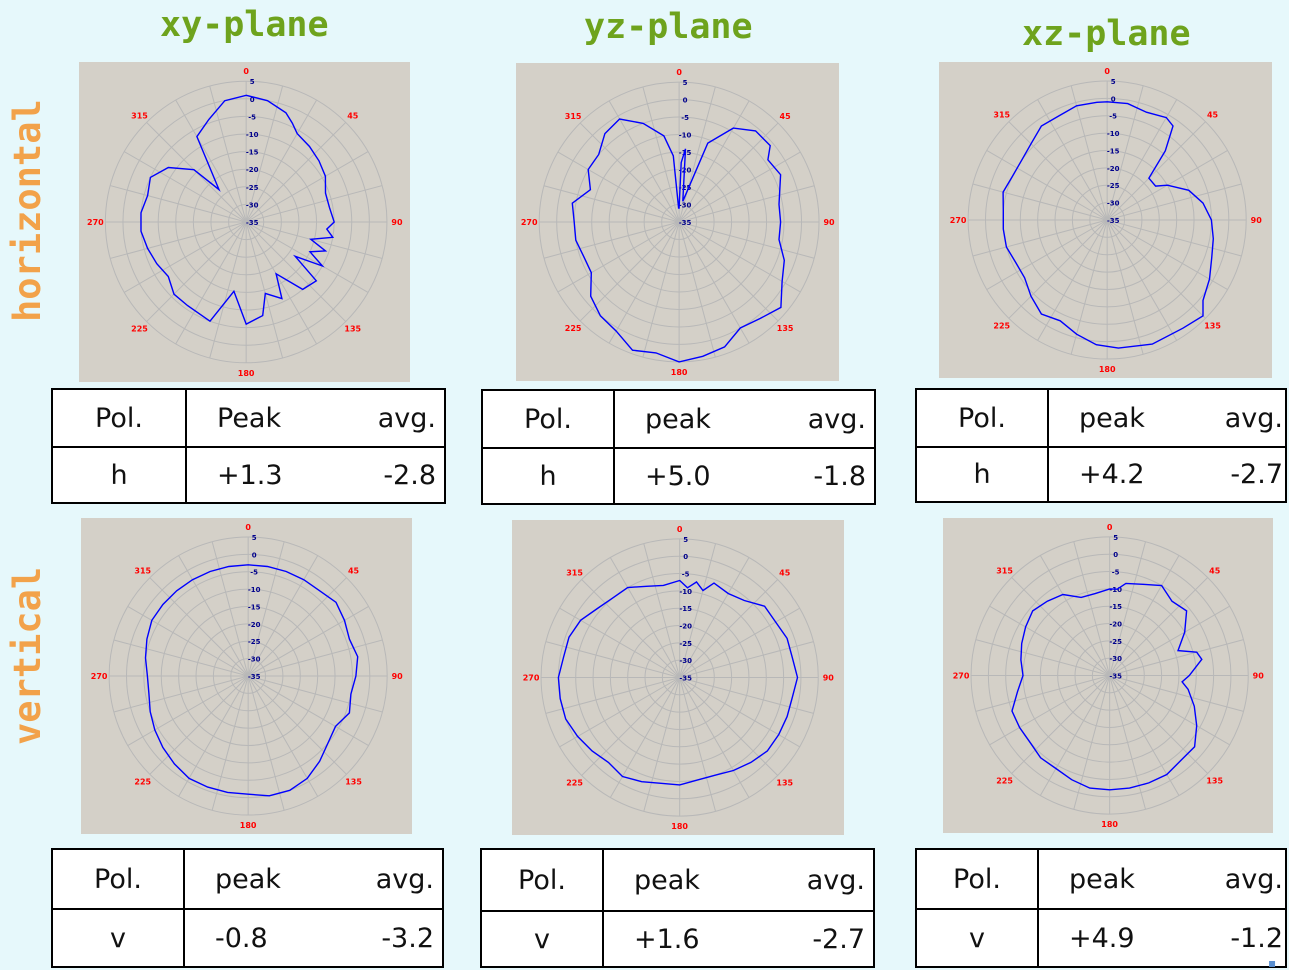  Describe the element at coordinates (678, 447) in the screenshot. I see `stats-table-yz-horizontal: Pol. peak avg. h +5.0 -1.8` at that location.